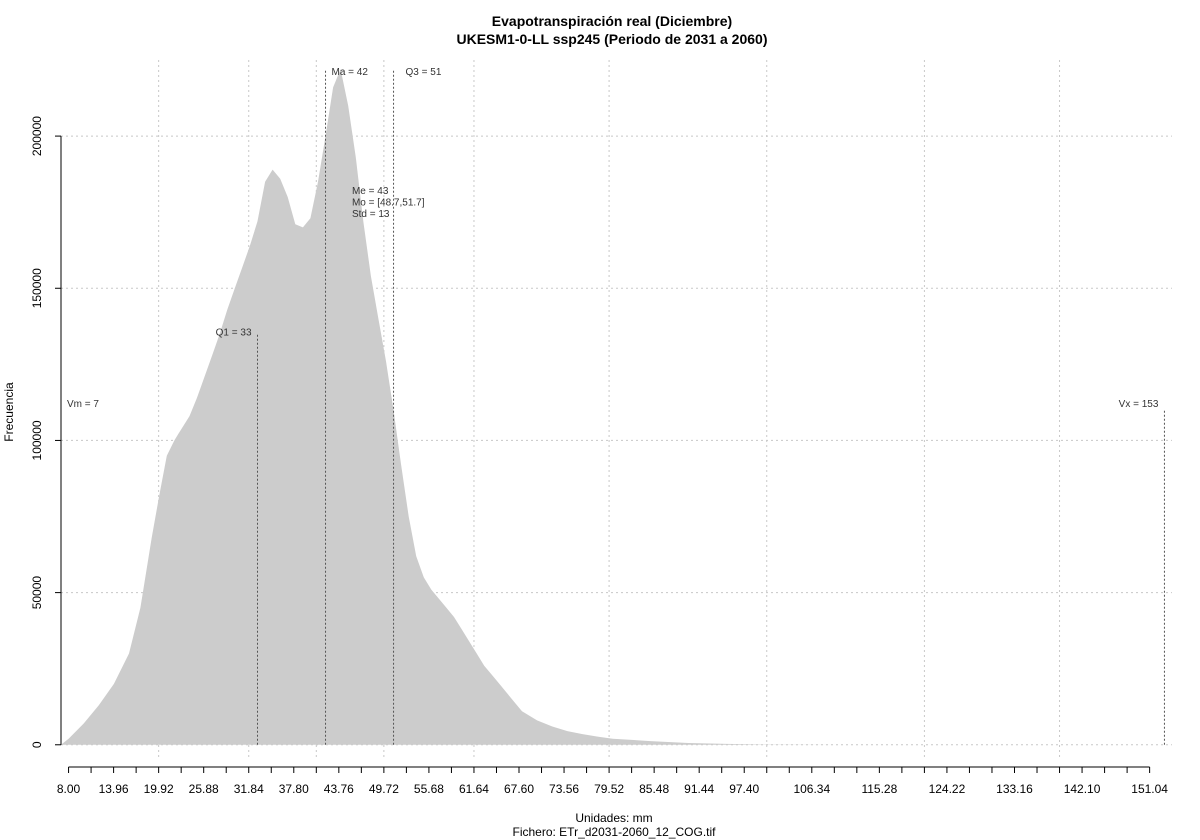 Image resolution: width=1200 pixels, height=840 pixels. Describe the element at coordinates (811, 789) in the screenshot. I see `x-tick-label-16: 106.34` at that location.